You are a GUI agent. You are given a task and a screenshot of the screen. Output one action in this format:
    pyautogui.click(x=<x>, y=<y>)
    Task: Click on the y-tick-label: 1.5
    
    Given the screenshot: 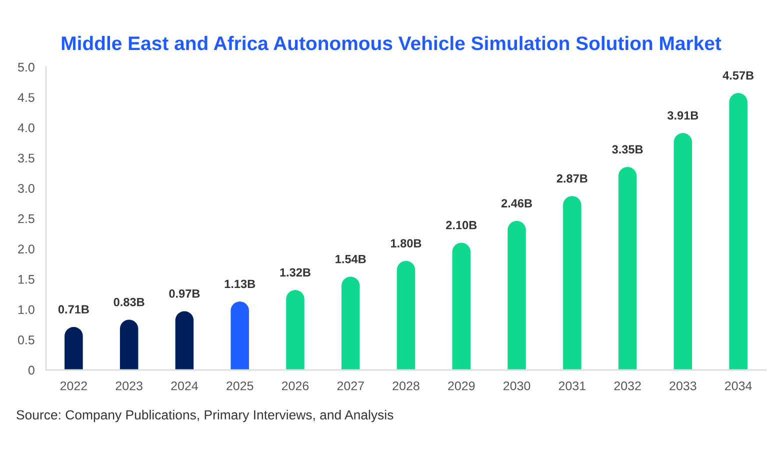 What is the action you would take?
    pyautogui.click(x=26, y=279)
    